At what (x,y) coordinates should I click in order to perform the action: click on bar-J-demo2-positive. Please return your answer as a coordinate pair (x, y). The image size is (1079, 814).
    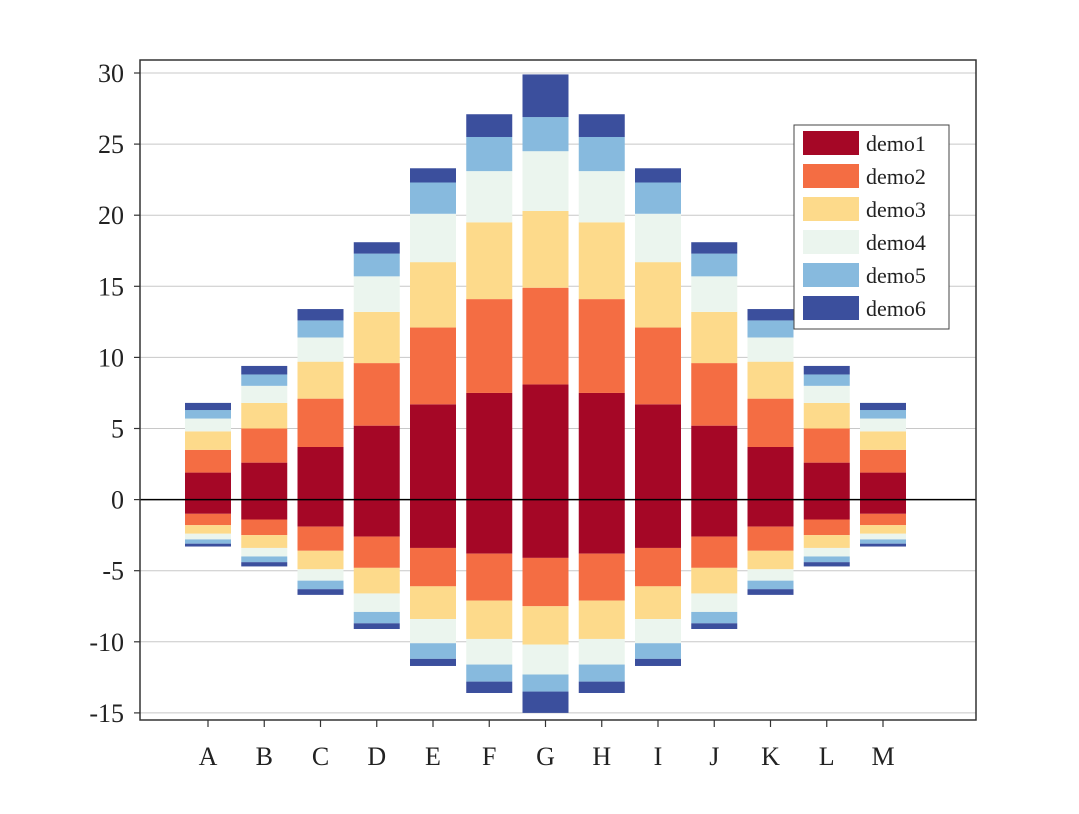
    Looking at the image, I should click on (714, 394).